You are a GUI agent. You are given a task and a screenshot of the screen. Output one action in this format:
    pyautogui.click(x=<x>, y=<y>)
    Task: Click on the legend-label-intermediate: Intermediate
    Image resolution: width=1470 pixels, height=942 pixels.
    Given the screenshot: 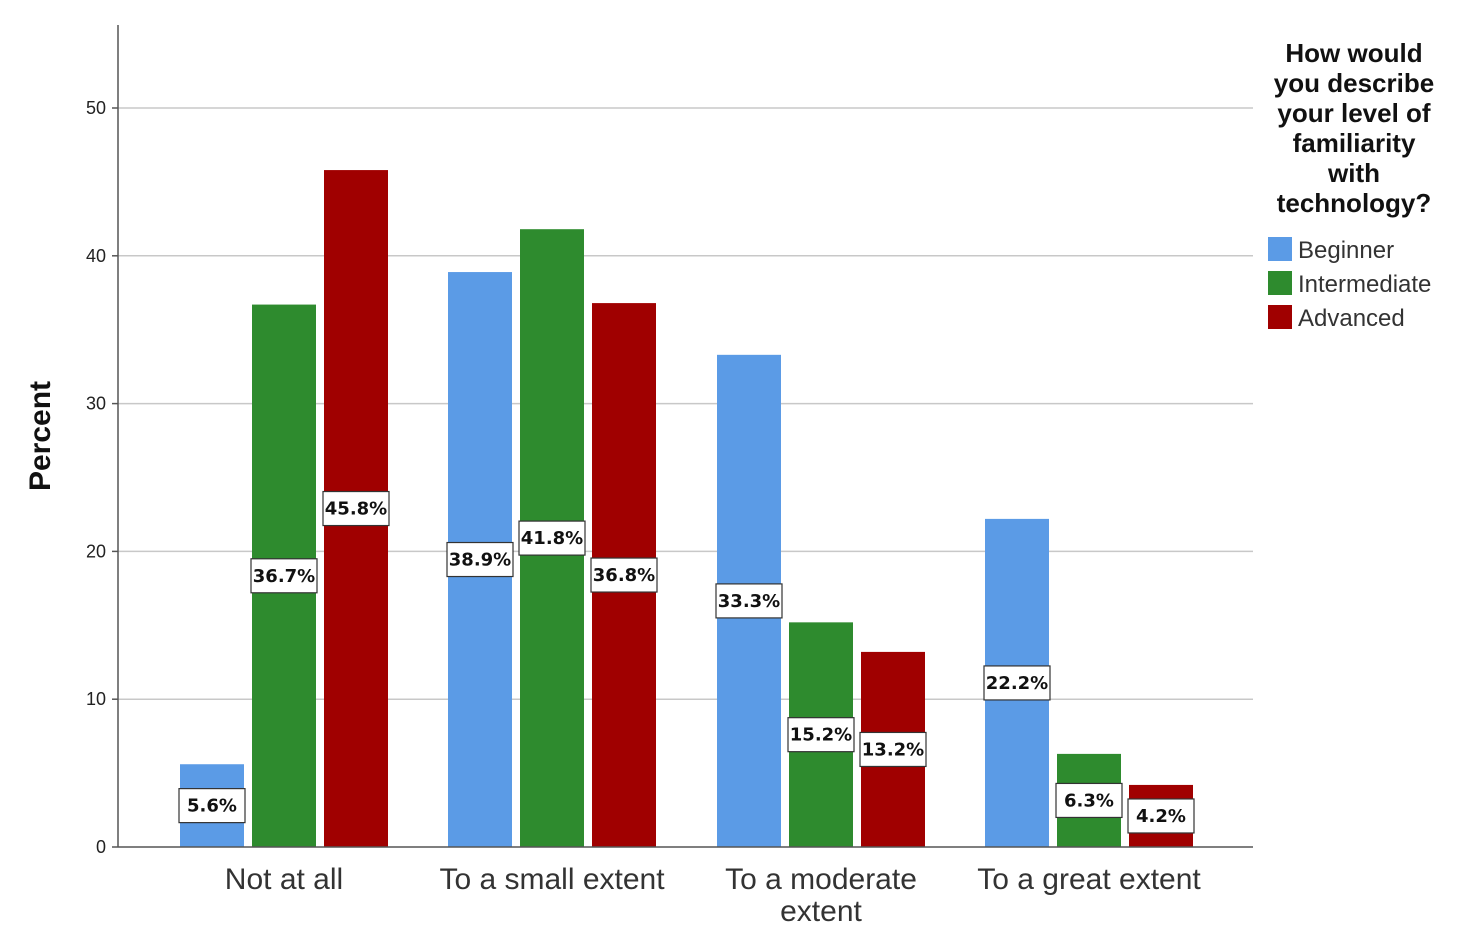 What is the action you would take?
    pyautogui.click(x=1364, y=284)
    